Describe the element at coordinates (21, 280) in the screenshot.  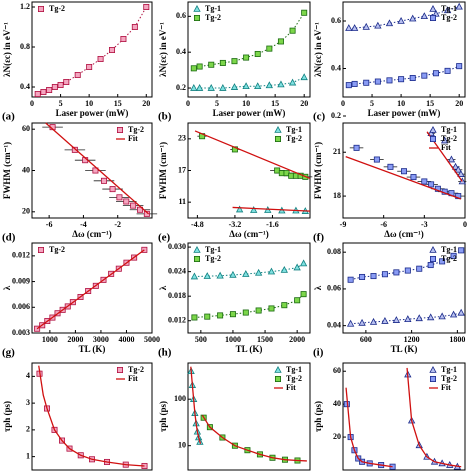
I see `y-tick-label: 0.009` at that location.